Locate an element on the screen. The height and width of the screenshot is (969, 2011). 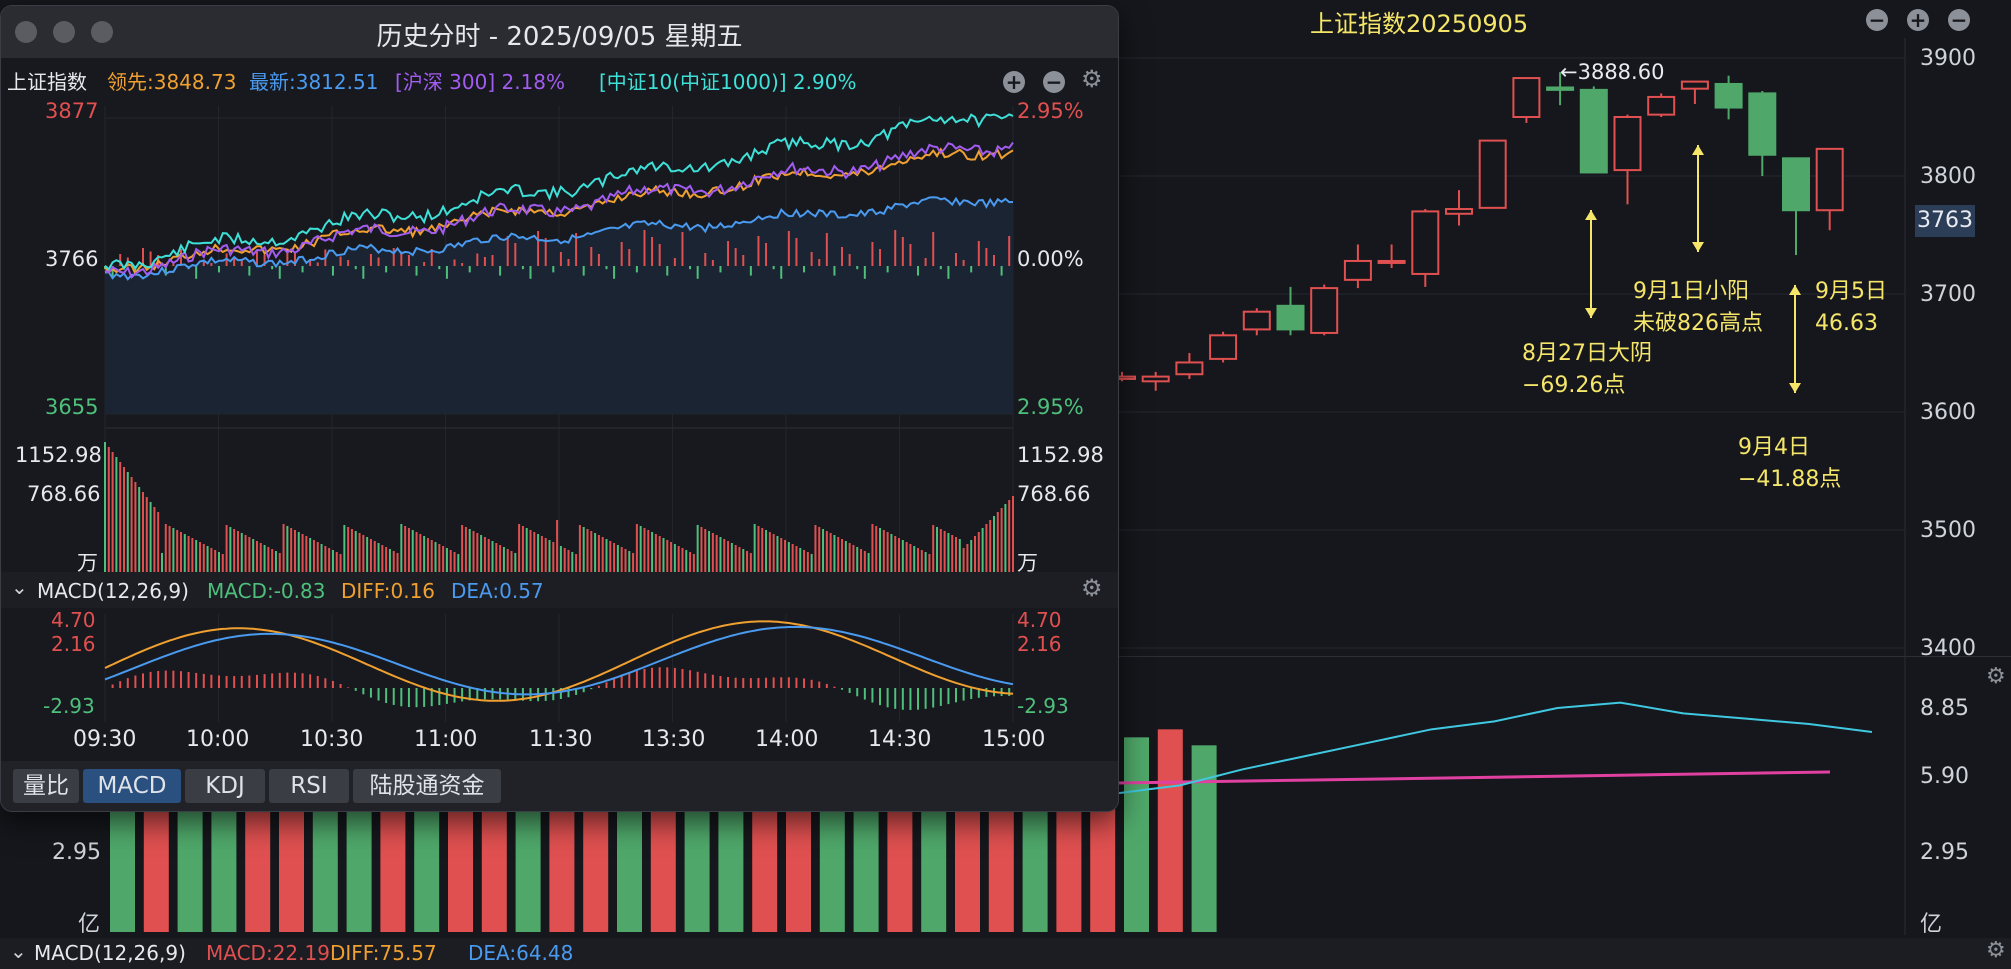
tab-kdj: KDJ is located at coordinates (225, 786).